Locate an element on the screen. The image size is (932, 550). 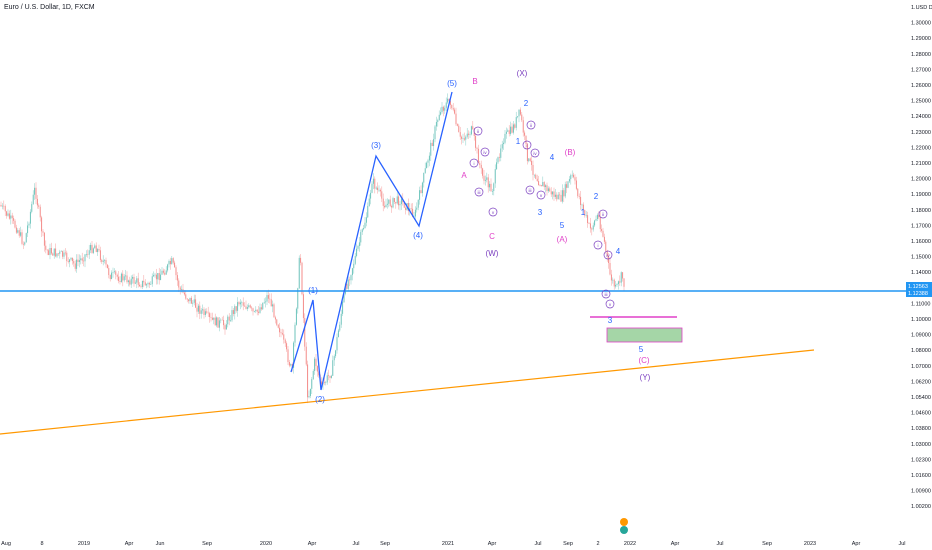
y-tick-label: 1.19000 is located at coordinates (921, 195).